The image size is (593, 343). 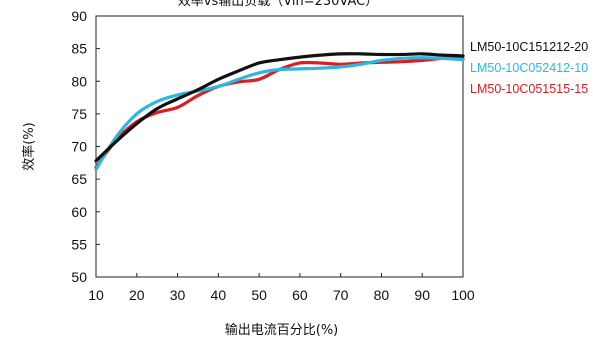 I want to click on y-tick-label: 70, so click(x=79, y=147).